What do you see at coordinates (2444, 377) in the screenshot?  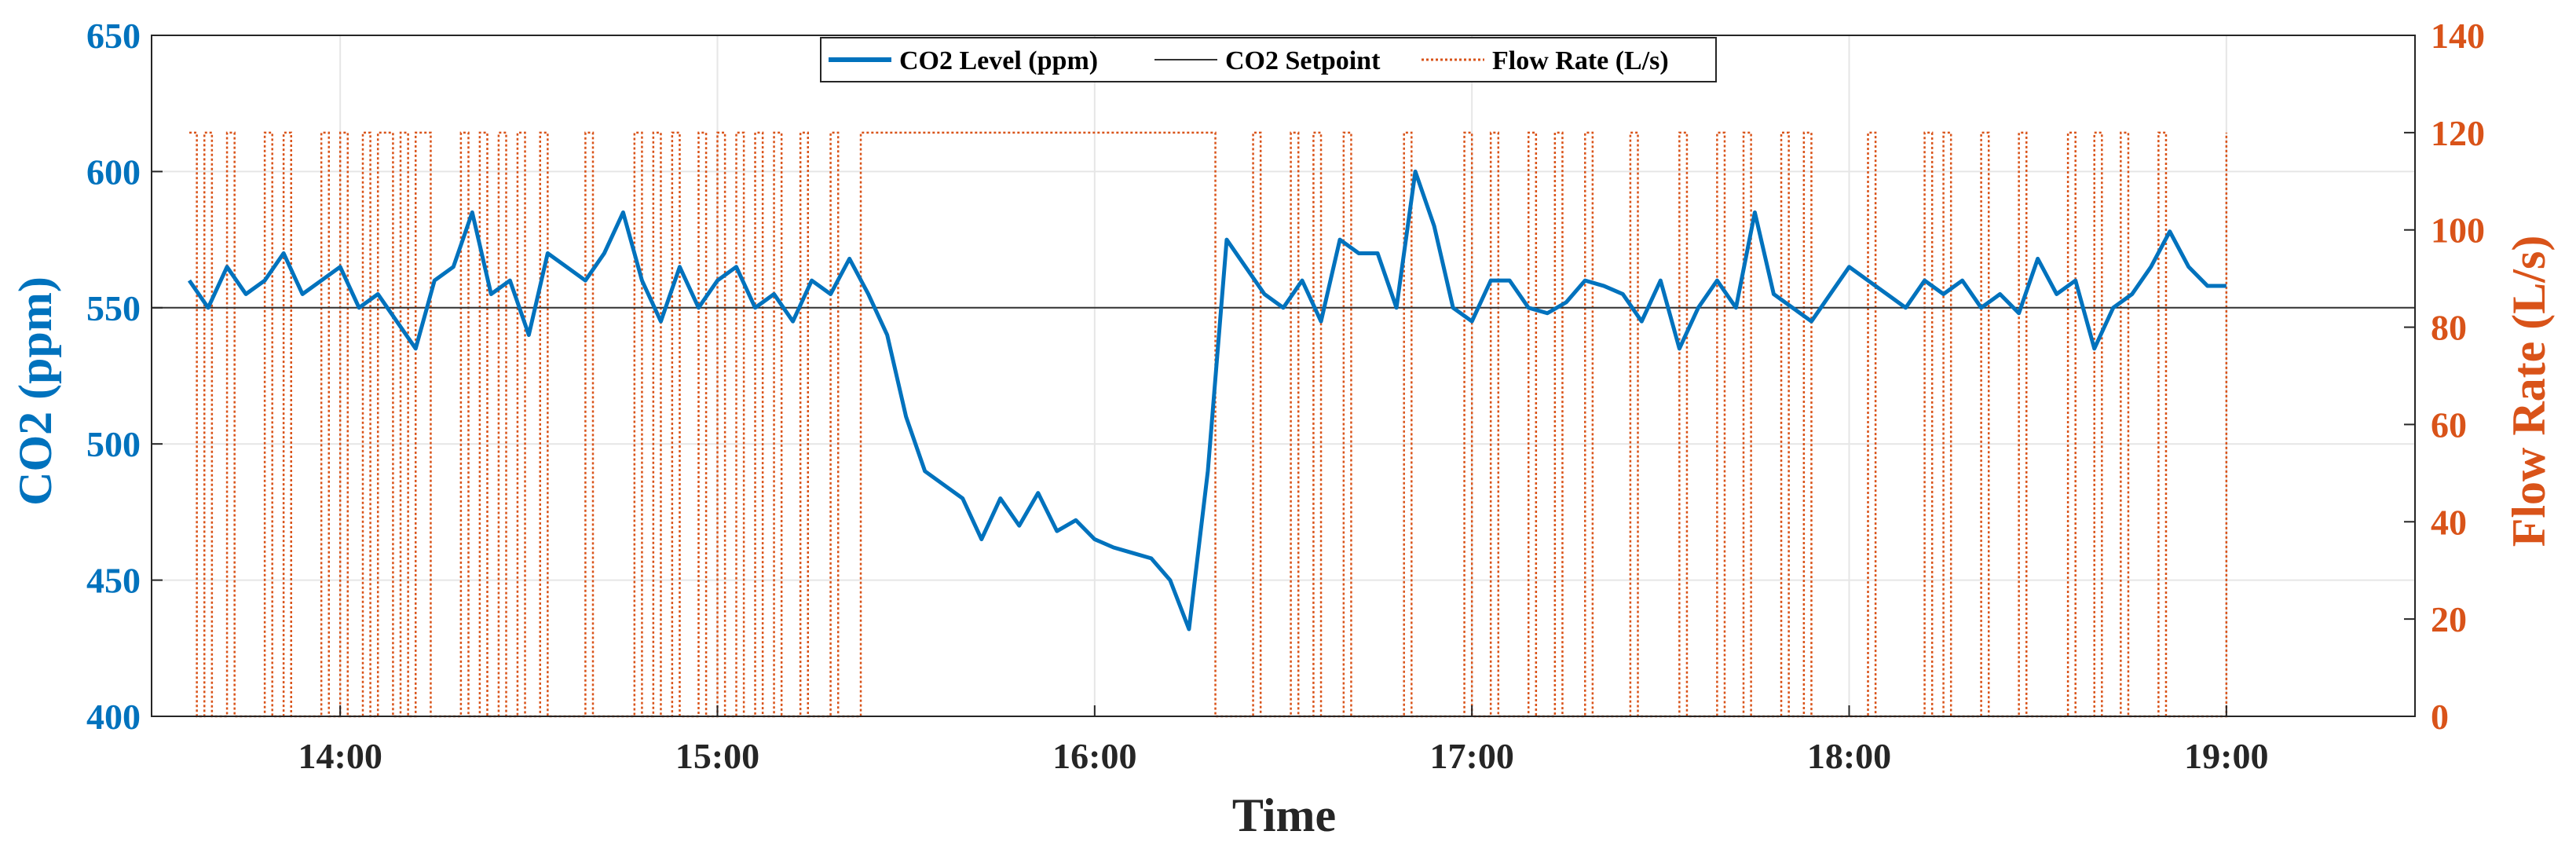 I see `right-y-ticks: 0 20 40 60 80 100 120 140` at bounding box center [2444, 377].